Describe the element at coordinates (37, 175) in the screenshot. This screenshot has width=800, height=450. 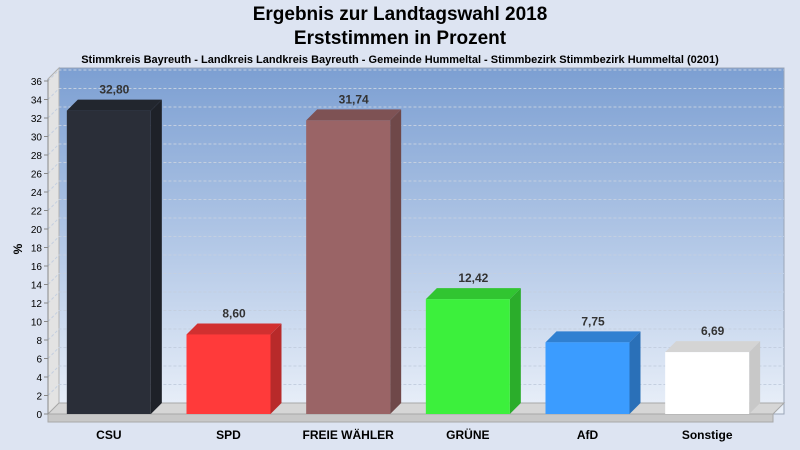
I see `y-tick-label: 26` at that location.